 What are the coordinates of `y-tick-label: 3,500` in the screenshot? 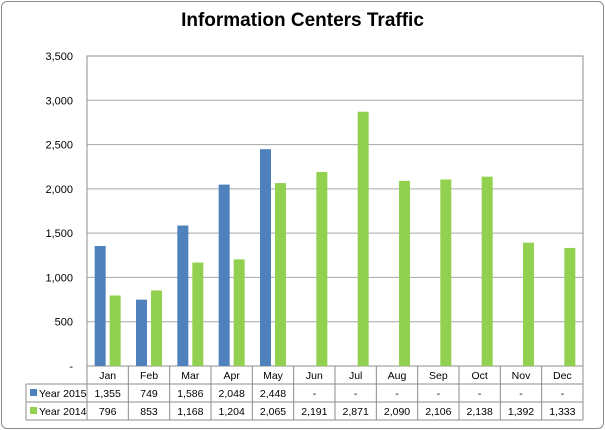 It's located at (59, 57).